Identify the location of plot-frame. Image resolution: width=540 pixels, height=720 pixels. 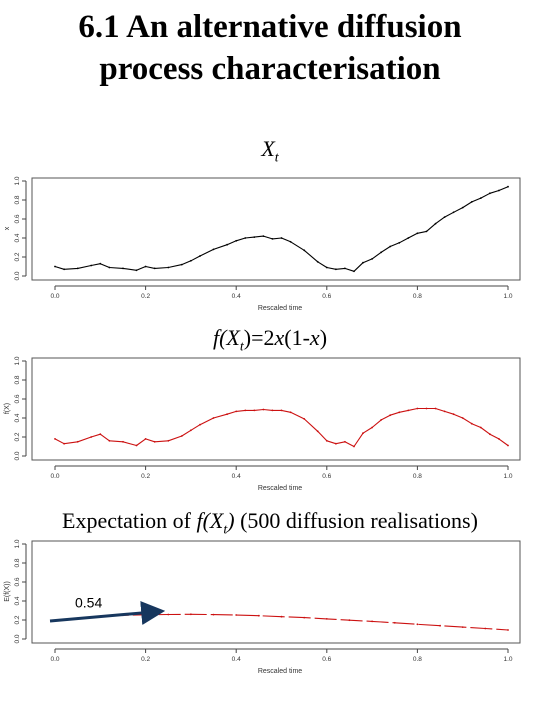
(276, 592).